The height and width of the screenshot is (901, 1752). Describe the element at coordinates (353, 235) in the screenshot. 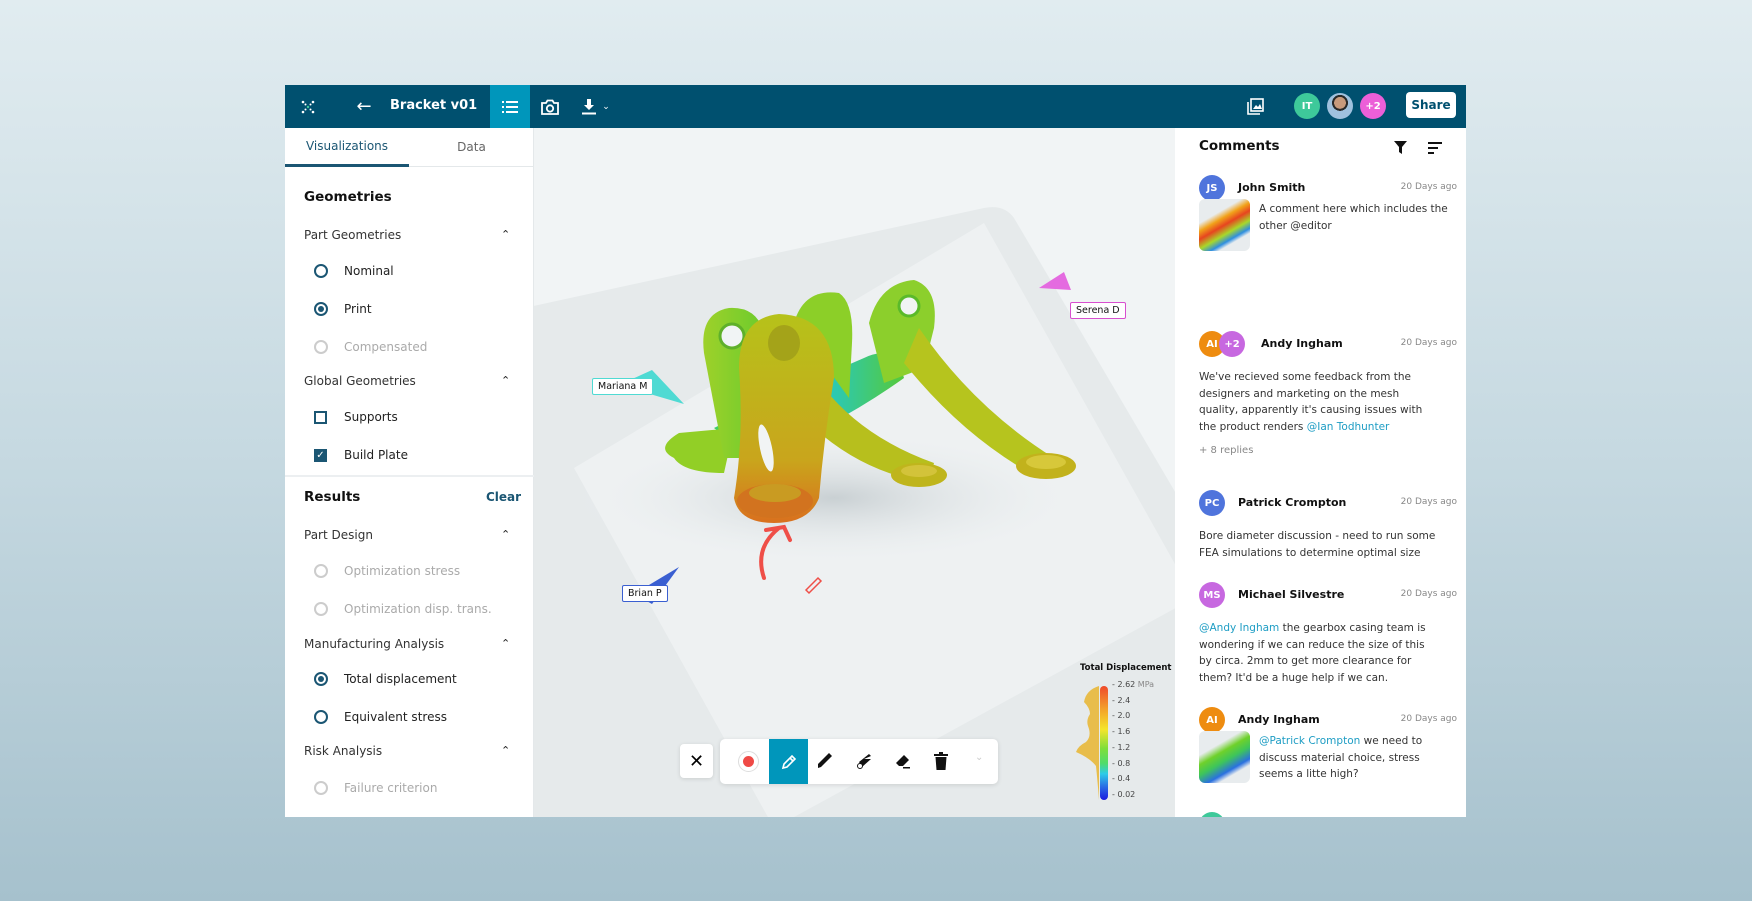

I see `part-geometries-group: Part Geometries` at that location.